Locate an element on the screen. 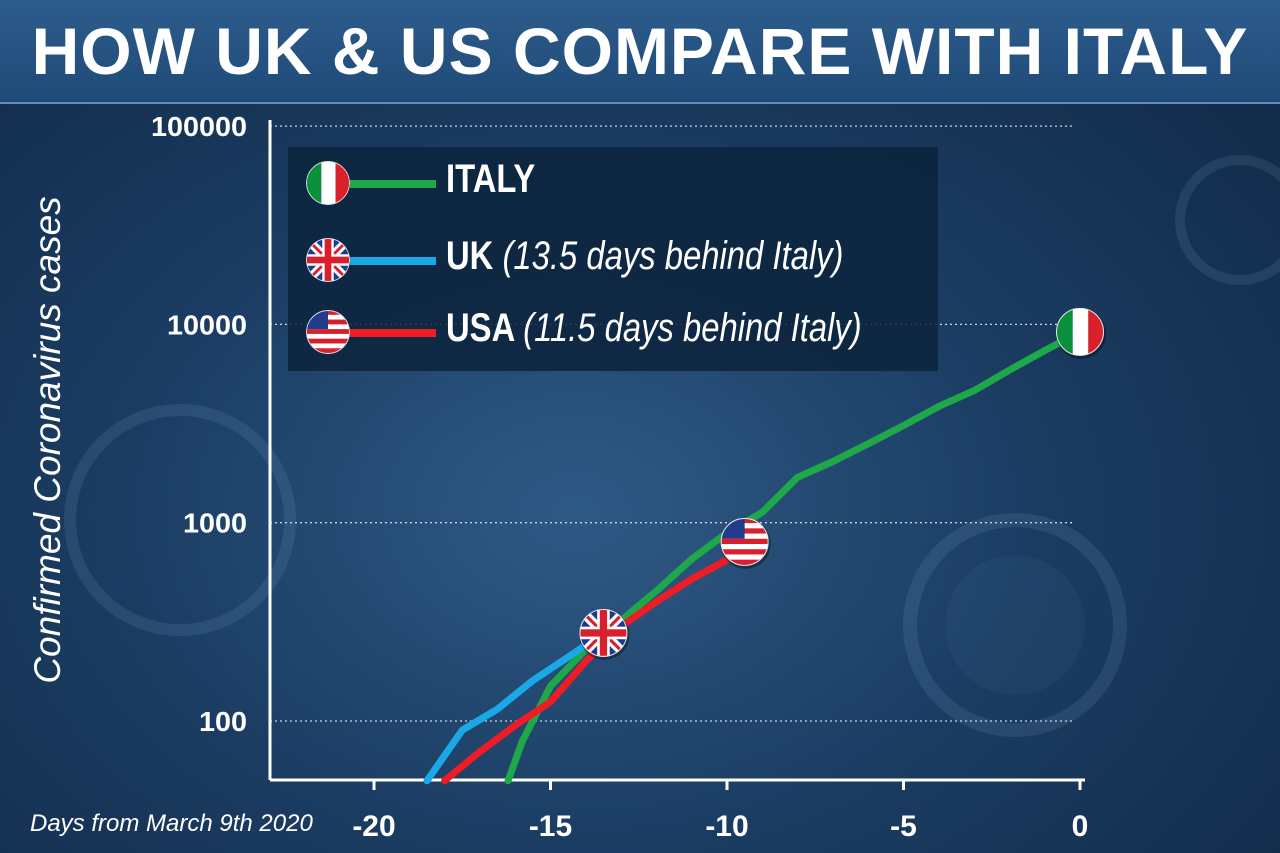 The width and height of the screenshot is (1280, 853). uk-flag-icon is located at coordinates (328, 260).